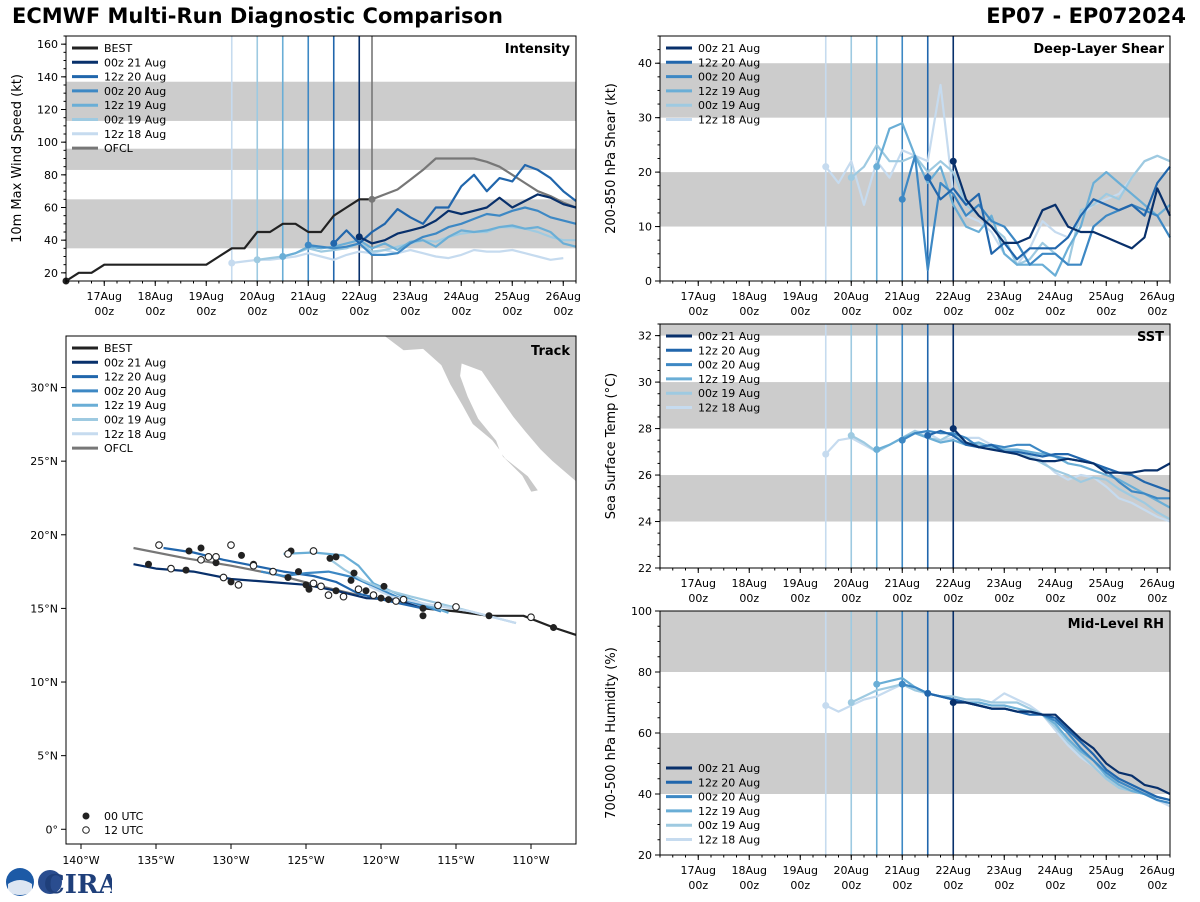 Image resolution: width=1200 pixels, height=902 pixels. Describe the element at coordinates (1098, 49) in the screenshot. I see `panel-title: Deep-Layer Shear` at that location.